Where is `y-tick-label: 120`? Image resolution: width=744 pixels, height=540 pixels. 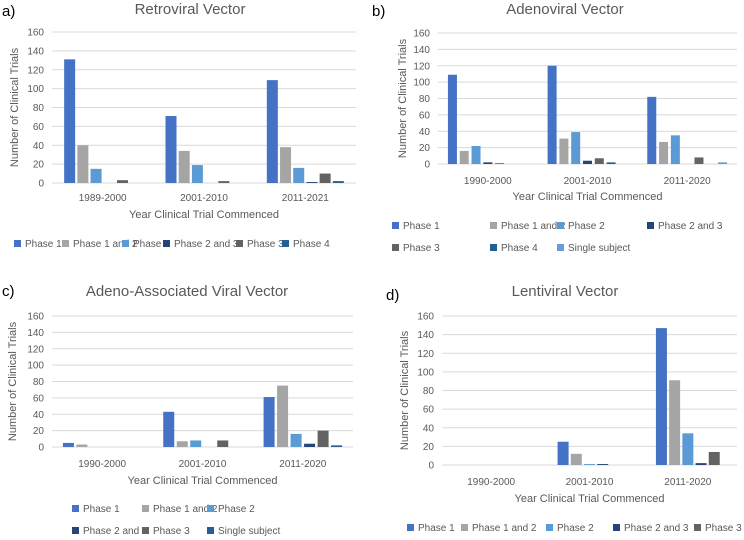
y-tick-label: 120 is located at coordinates (35, 349).